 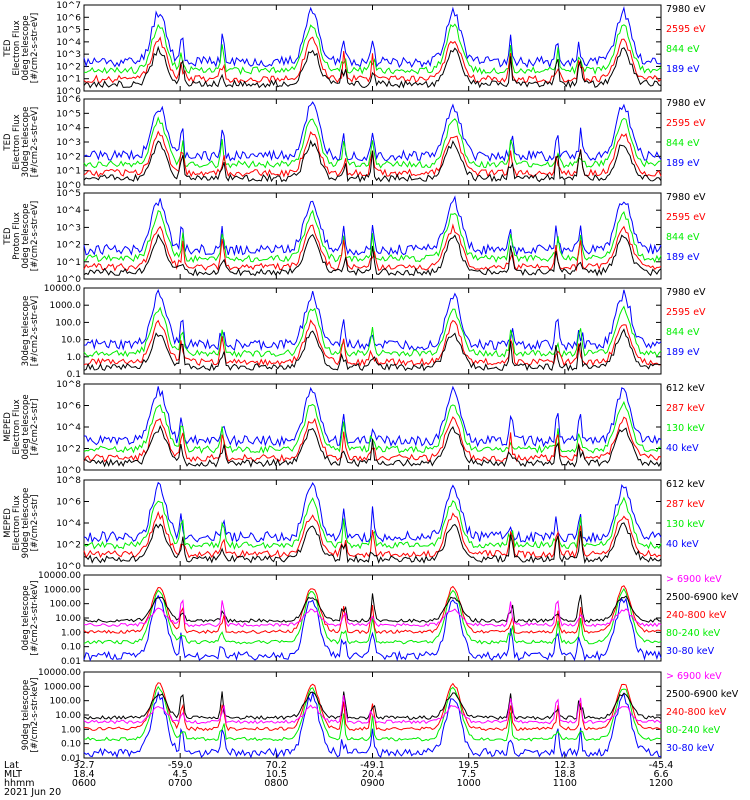 I want to click on x-axis-hhmm-value: 1000, so click(x=469, y=783).